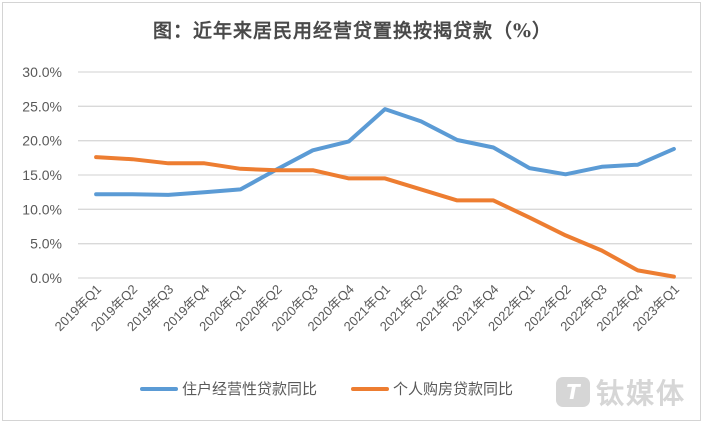 The width and height of the screenshot is (705, 425). Describe the element at coordinates (370, 388) in the screenshot. I see `legend-swatch-orange` at that location.